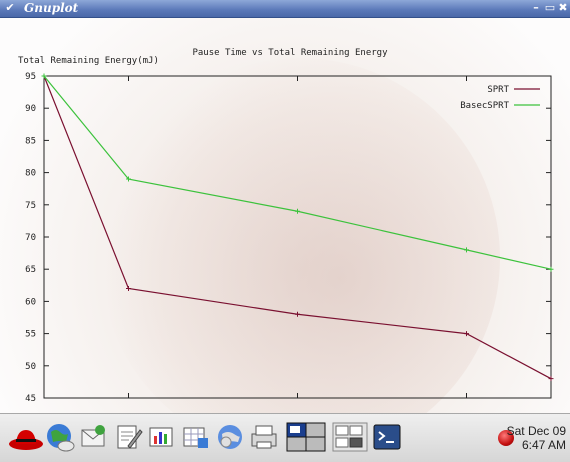 Image resolution: width=570 pixels, height=462 pixels. I want to click on window-titlebar: ✔ Gnuplot – ▭ ✖, so click(285, 9).